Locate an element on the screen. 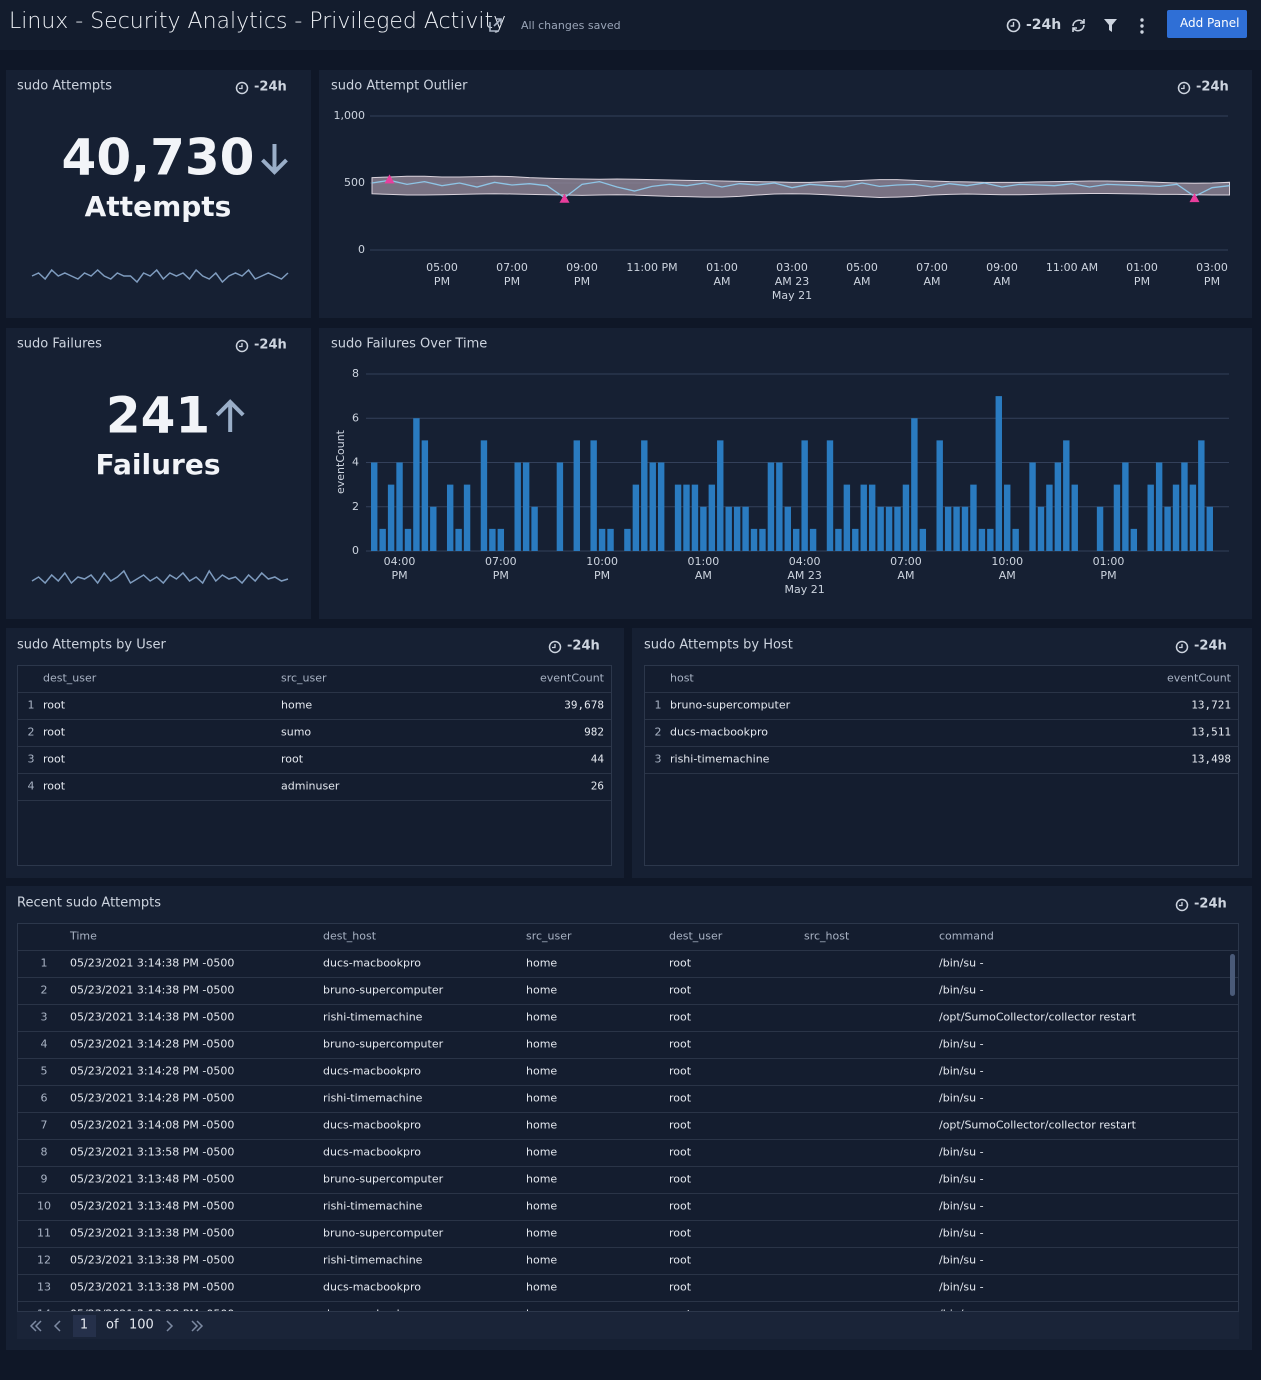  table-cell: sumo is located at coordinates (296, 732).